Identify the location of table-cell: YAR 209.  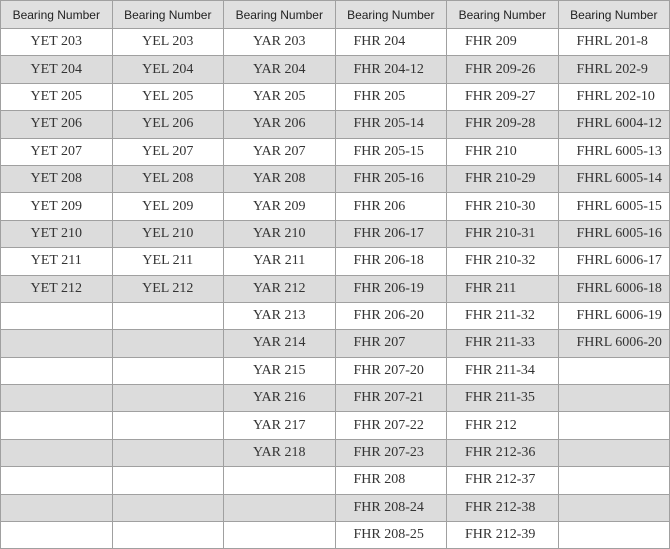
(279, 206).